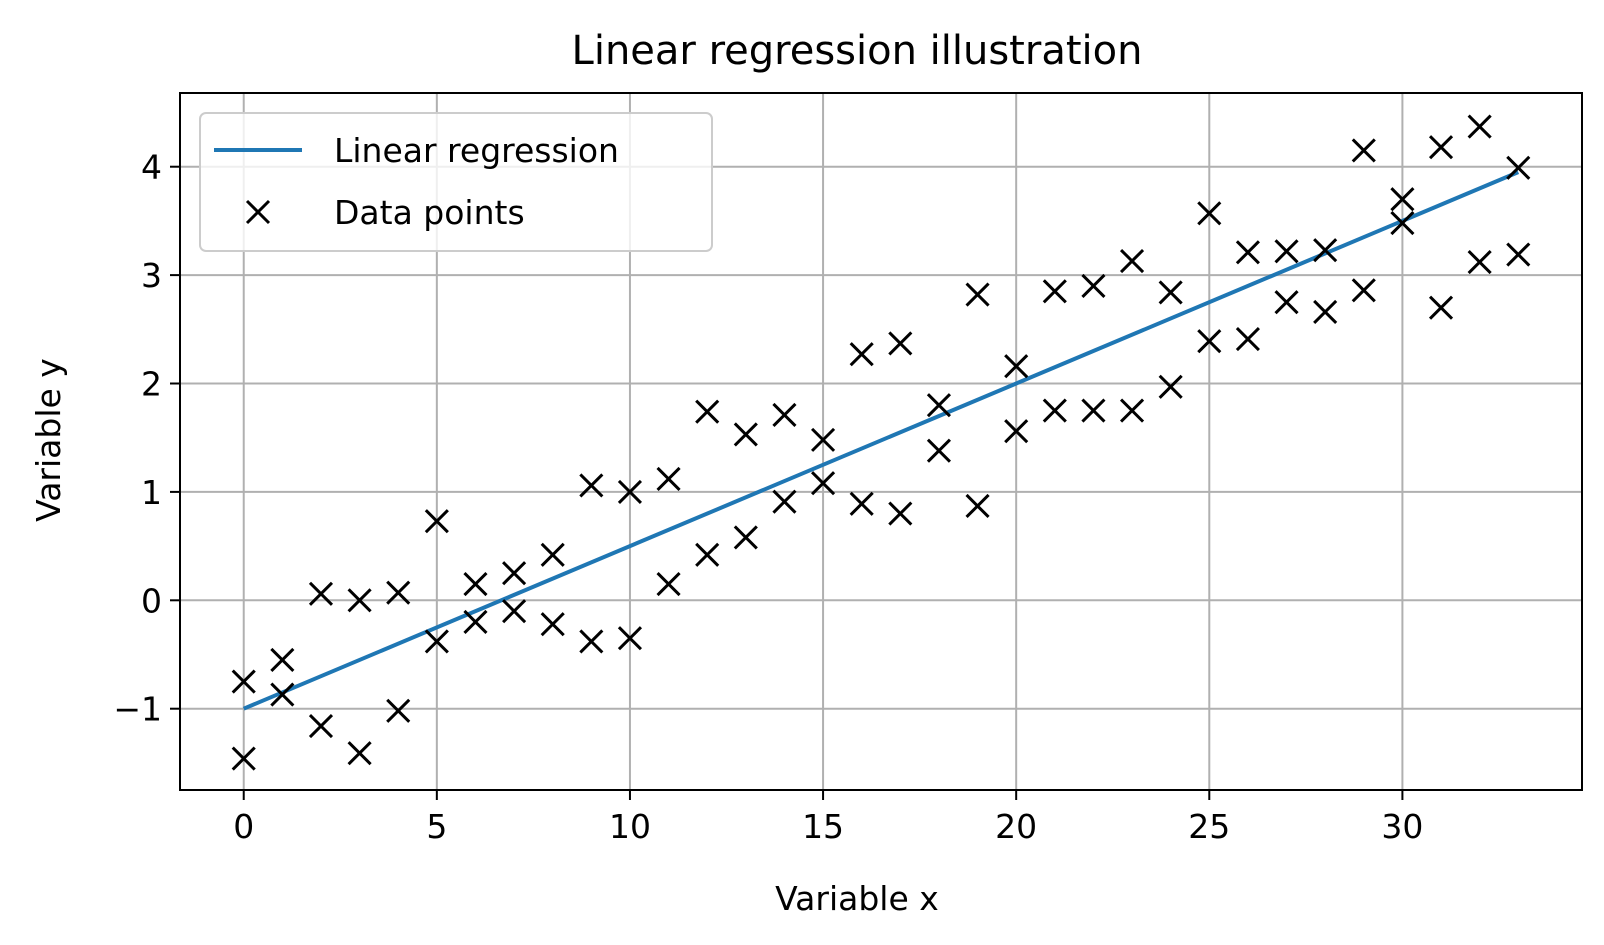 This screenshot has width=1604, height=945. What do you see at coordinates (630, 826) in the screenshot?
I see `x-tick-label: 10` at bounding box center [630, 826].